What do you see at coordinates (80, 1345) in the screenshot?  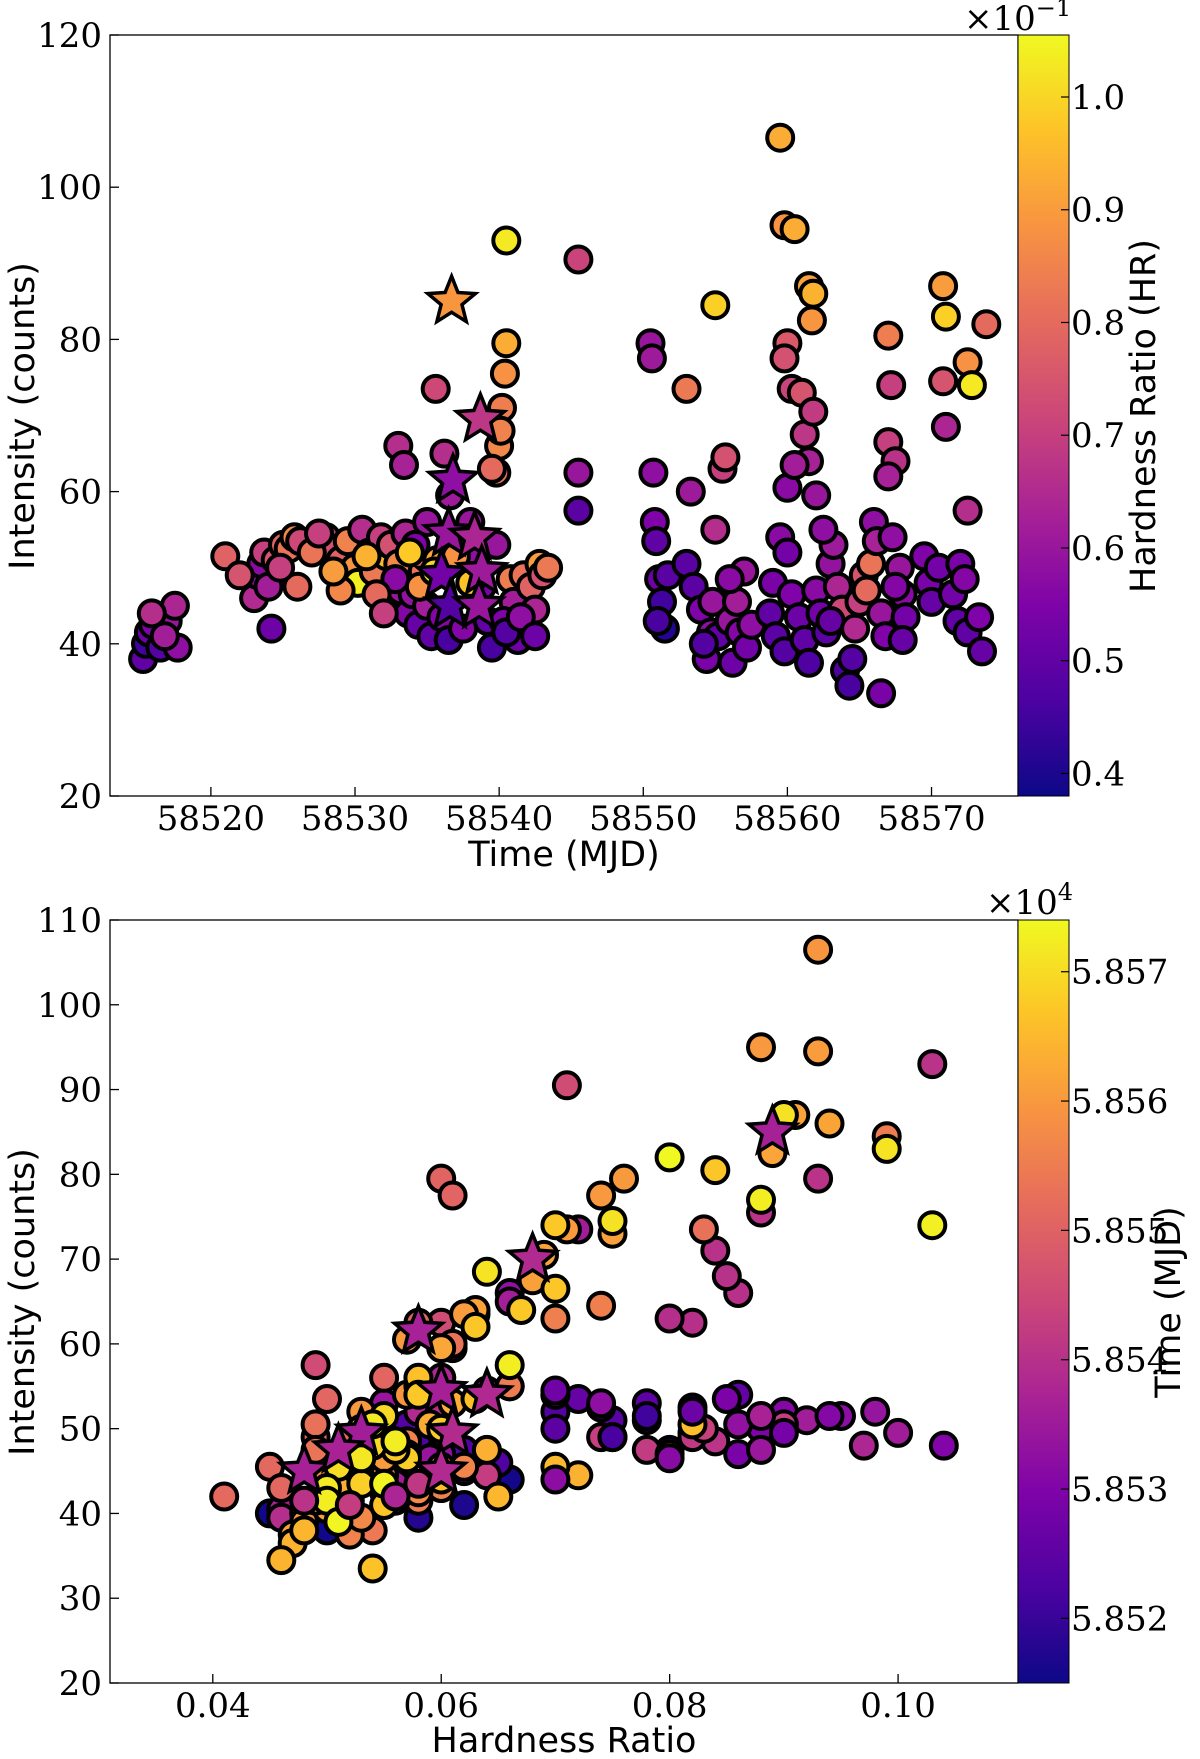 I see `bot-ytick-label: 60` at bounding box center [80, 1345].